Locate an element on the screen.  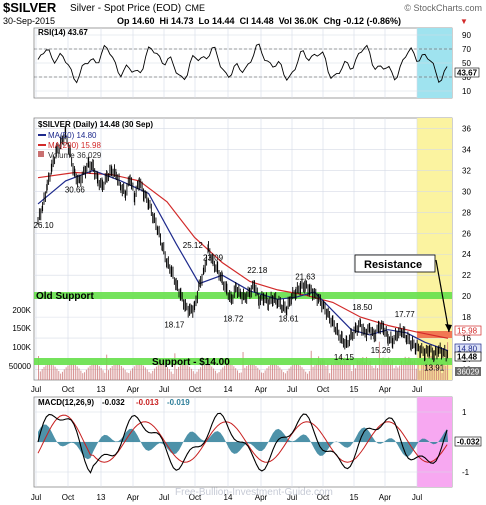
macd-hist-value: -0.019 is located at coordinates (178, 402).